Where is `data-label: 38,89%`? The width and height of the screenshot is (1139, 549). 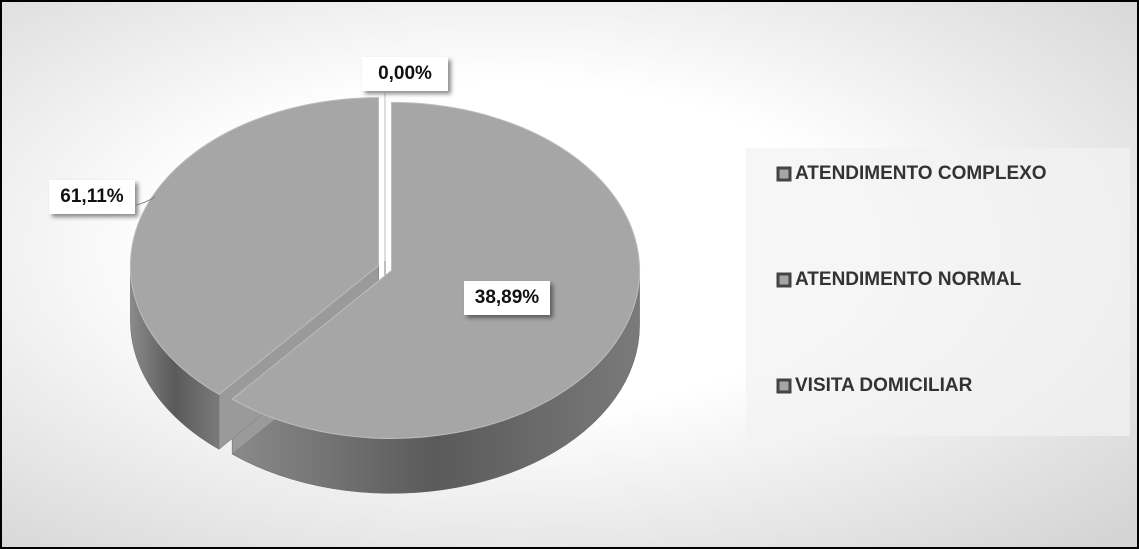
data-label: 38,89% is located at coordinates (507, 297).